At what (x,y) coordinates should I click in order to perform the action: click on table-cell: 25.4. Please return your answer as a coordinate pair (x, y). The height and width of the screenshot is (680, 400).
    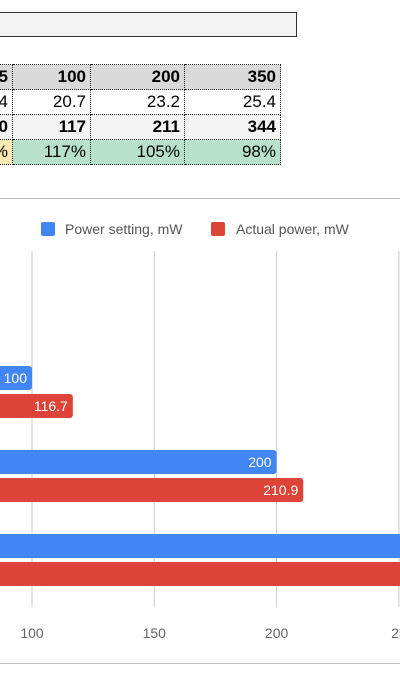
    Looking at the image, I should click on (232, 102).